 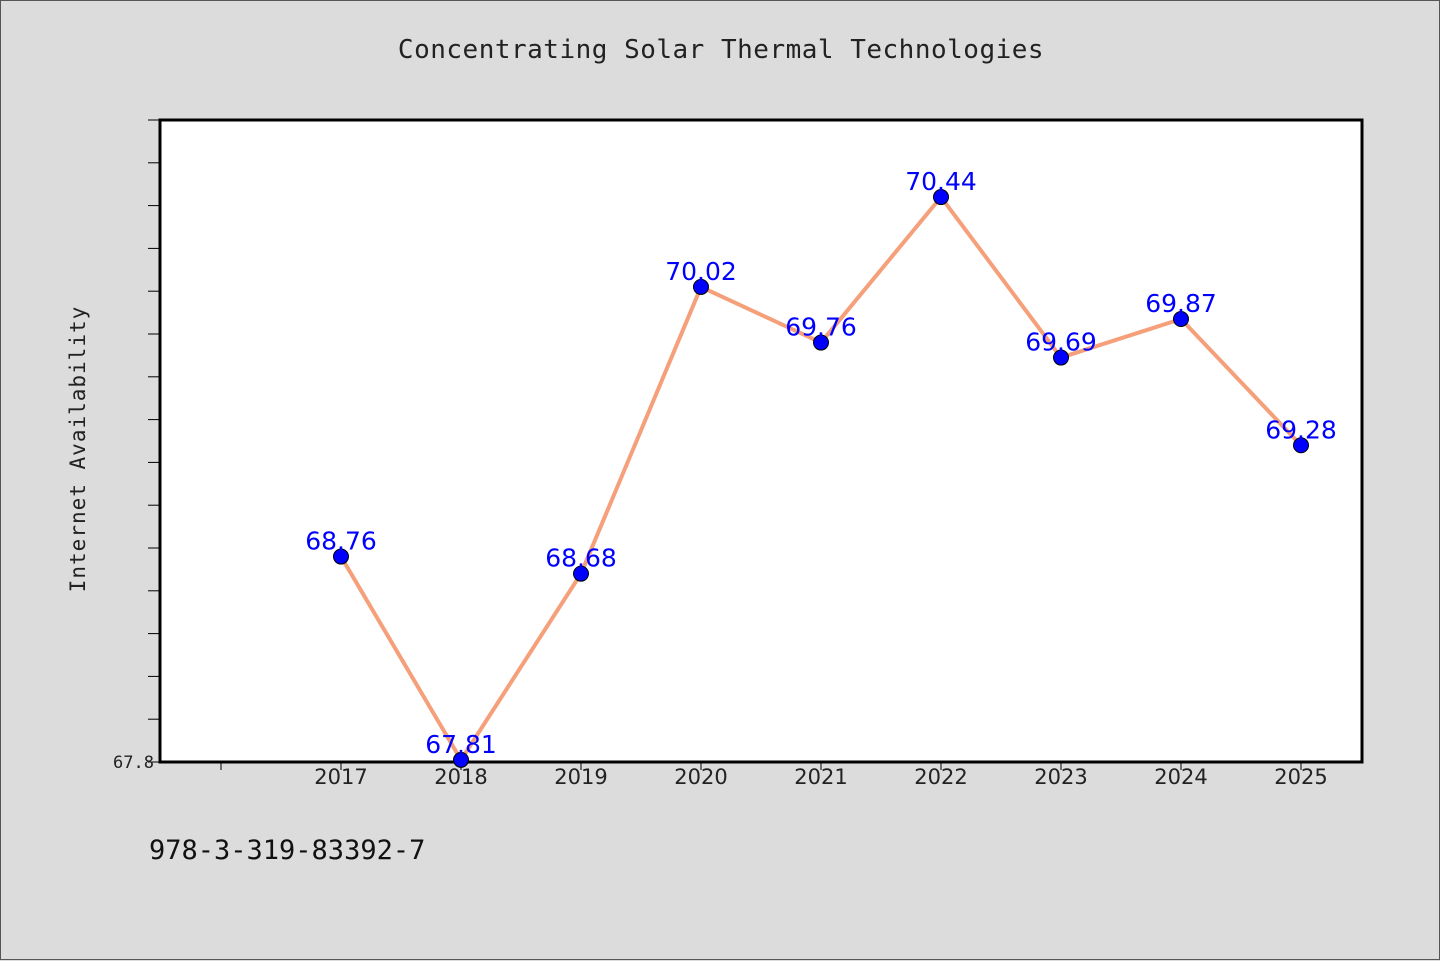 What do you see at coordinates (1180, 777) in the screenshot?
I see `x-tick-label: 2024` at bounding box center [1180, 777].